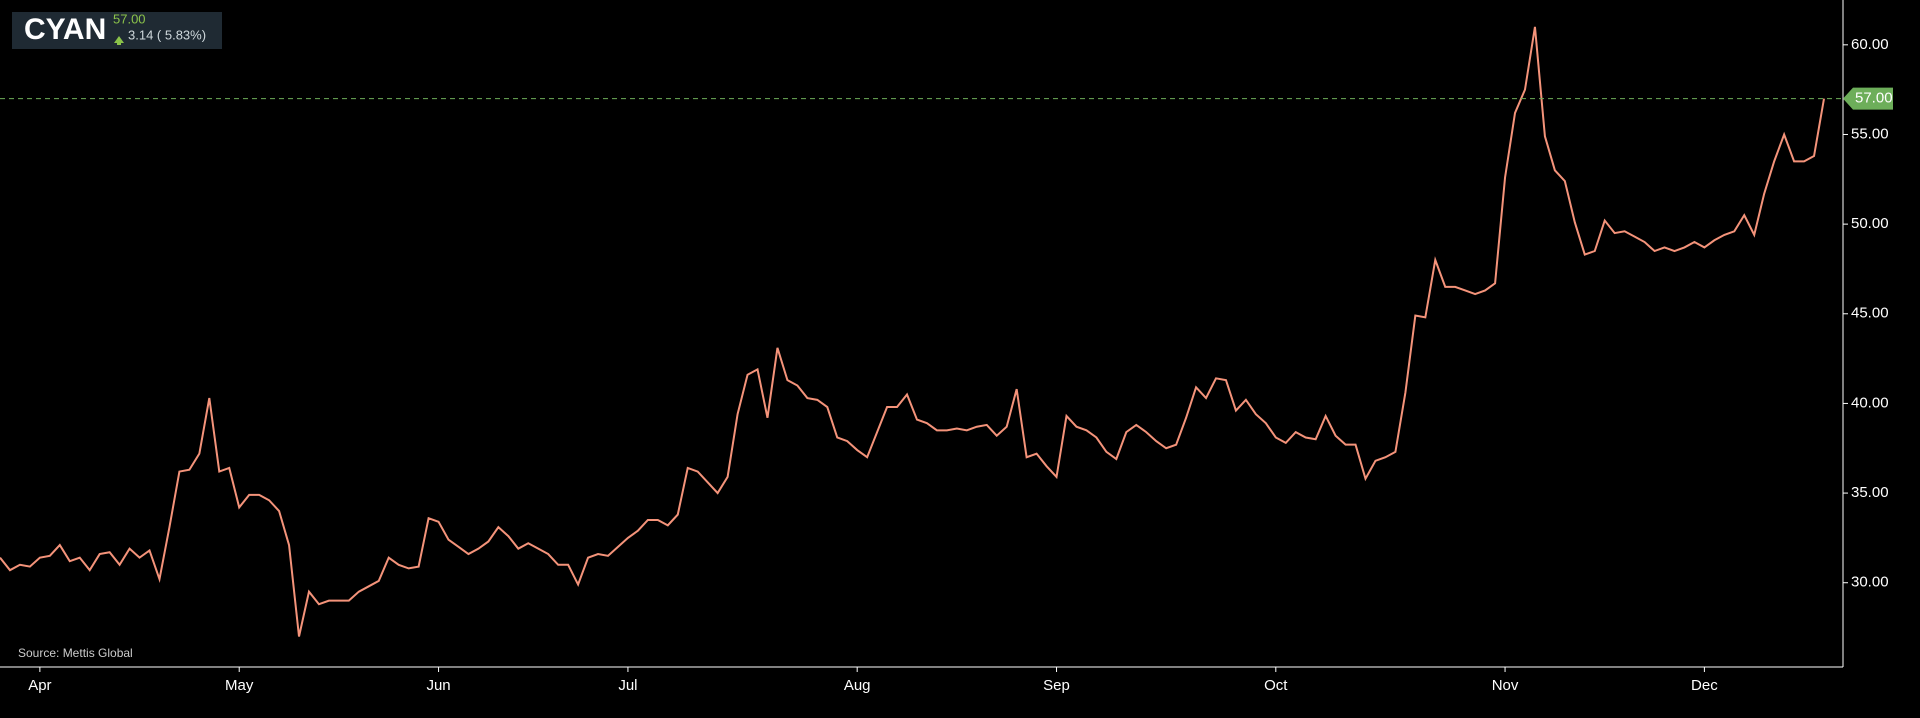 Image resolution: width=1920 pixels, height=718 pixels. What do you see at coordinates (1276, 685) in the screenshot?
I see `x-tick-label: Oct` at bounding box center [1276, 685].